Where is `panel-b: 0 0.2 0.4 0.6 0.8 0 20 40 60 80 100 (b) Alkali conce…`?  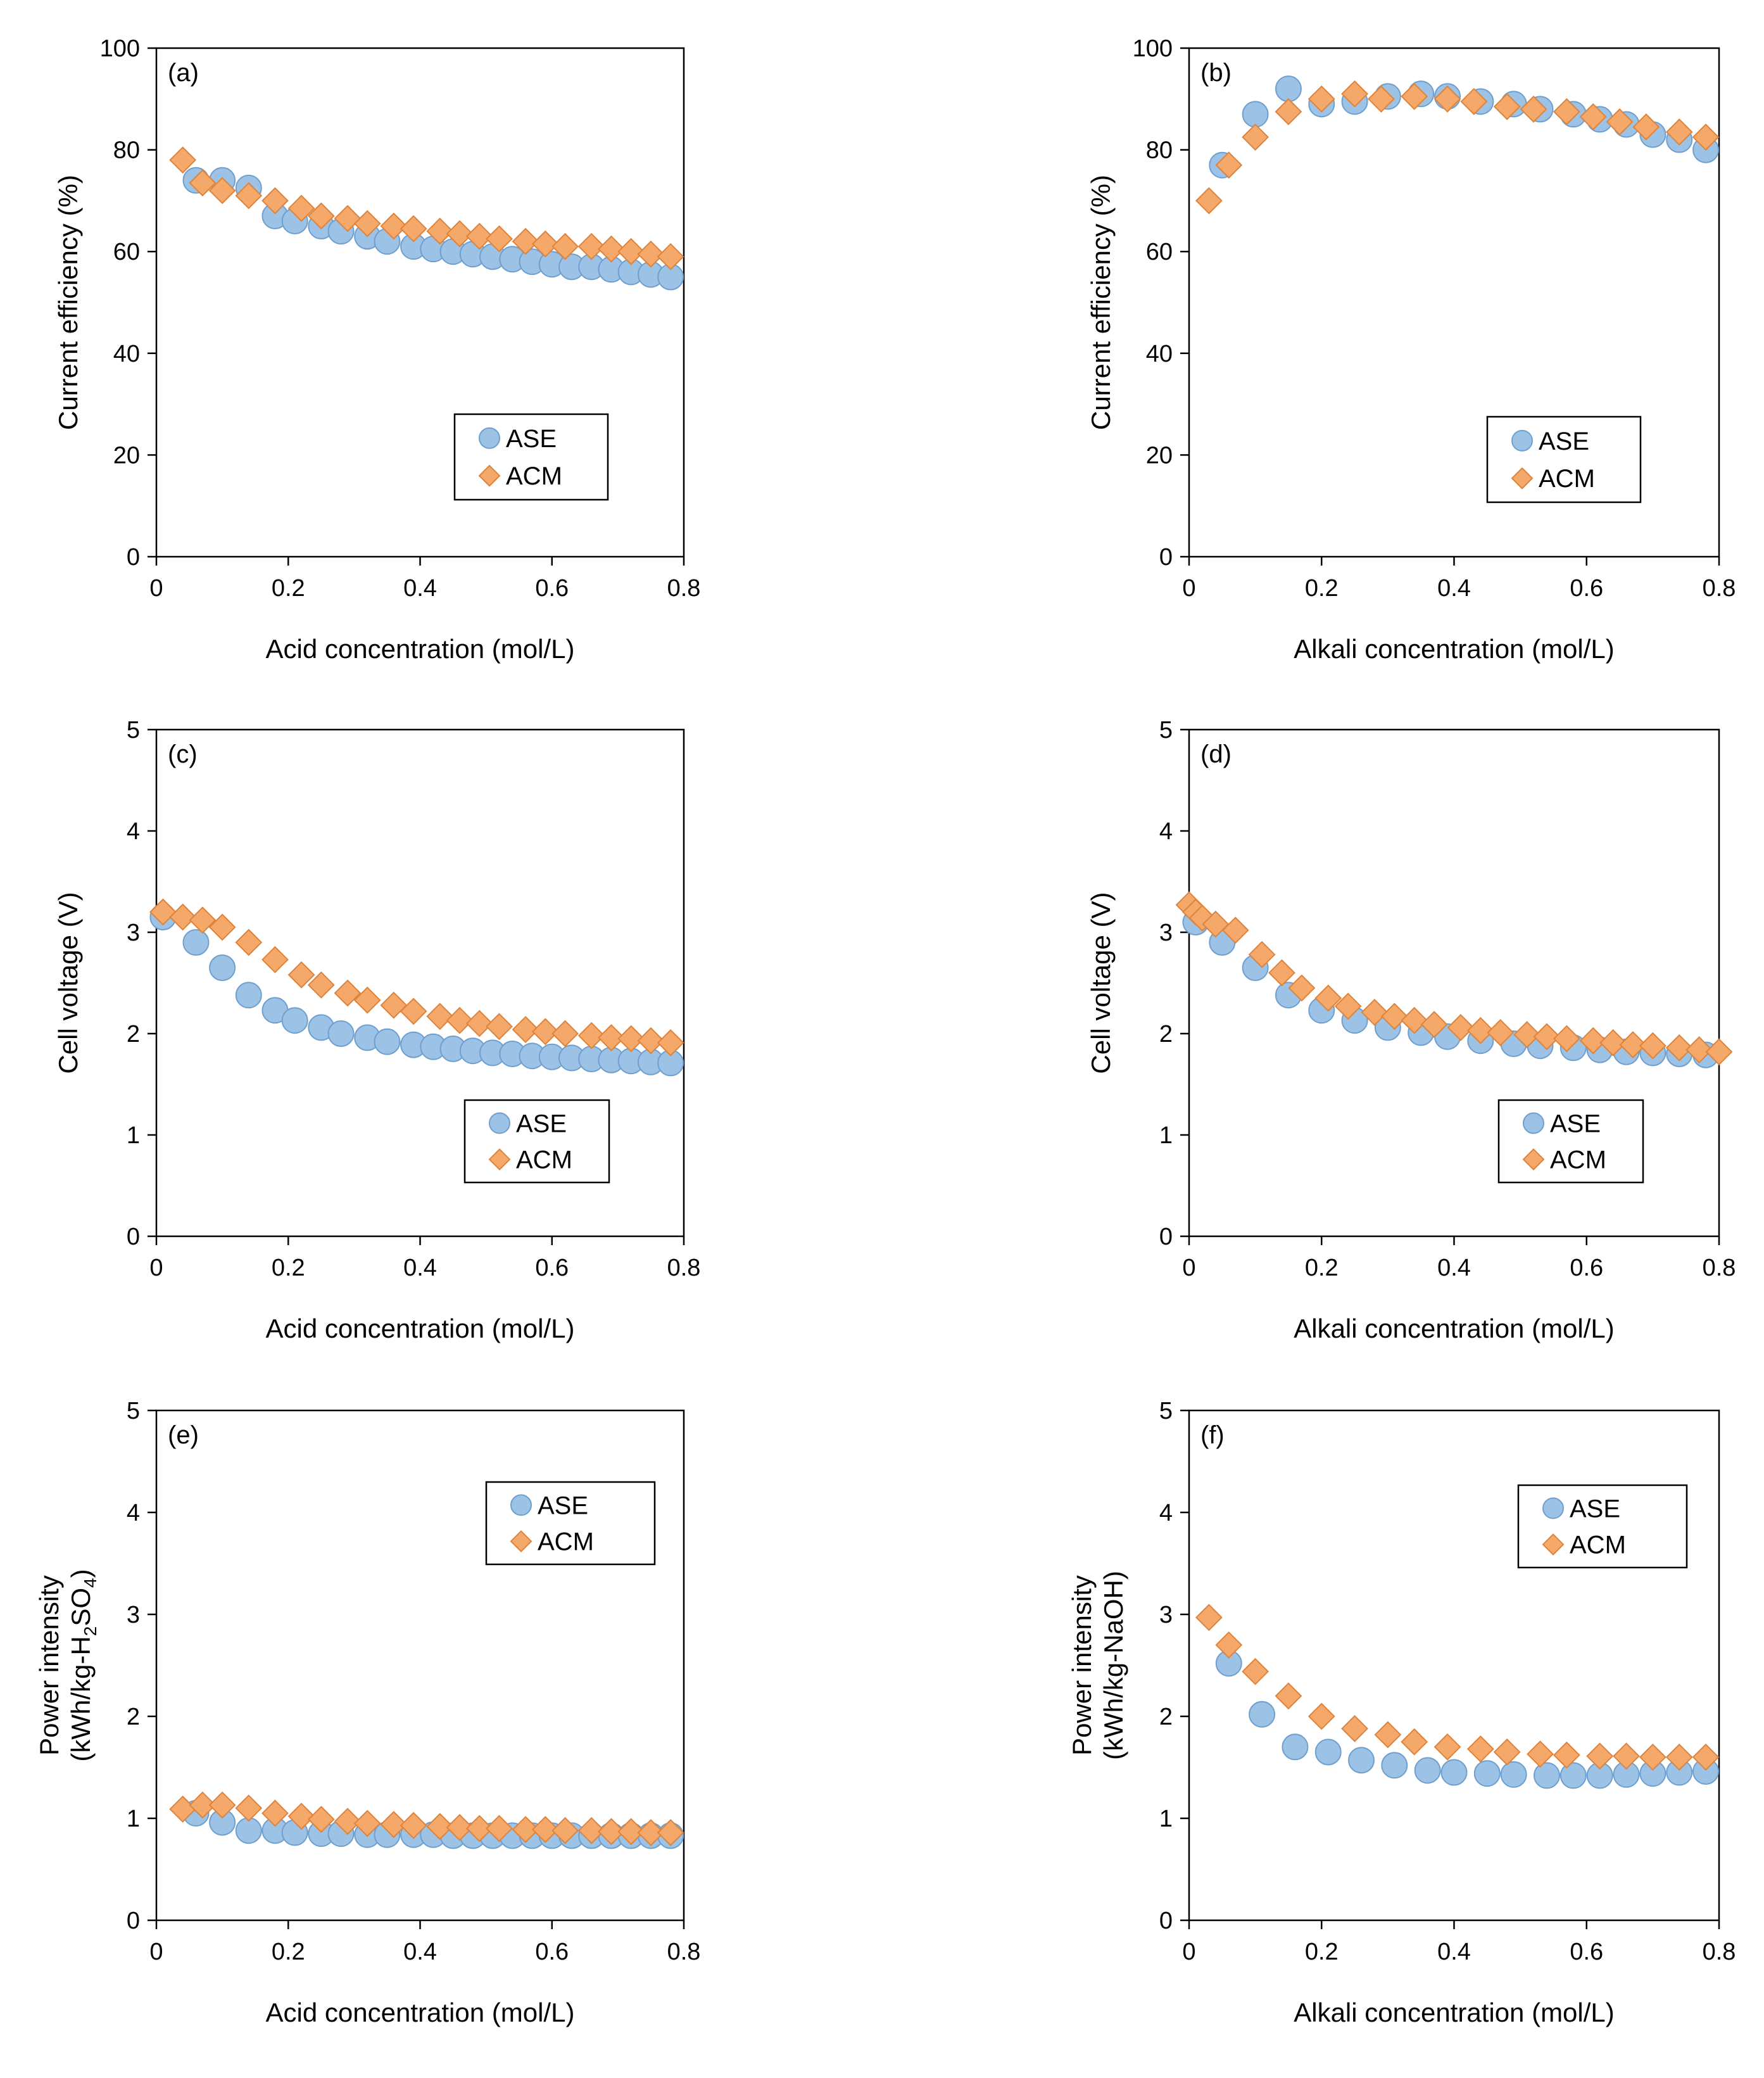
panel-b: 0 0.2 0.4 0.6 0.8 0 20 40 60 80 100 (b) Alkali conce… is located at coordinates (1411, 349).